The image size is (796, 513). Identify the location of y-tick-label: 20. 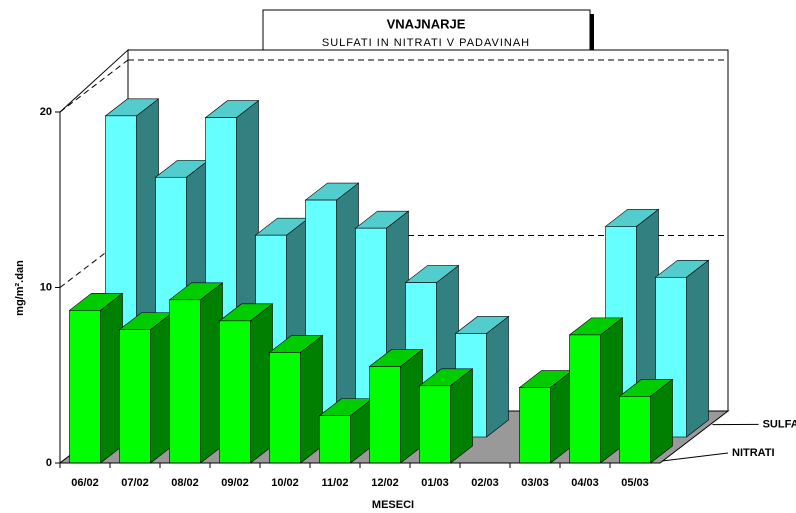
(46, 112).